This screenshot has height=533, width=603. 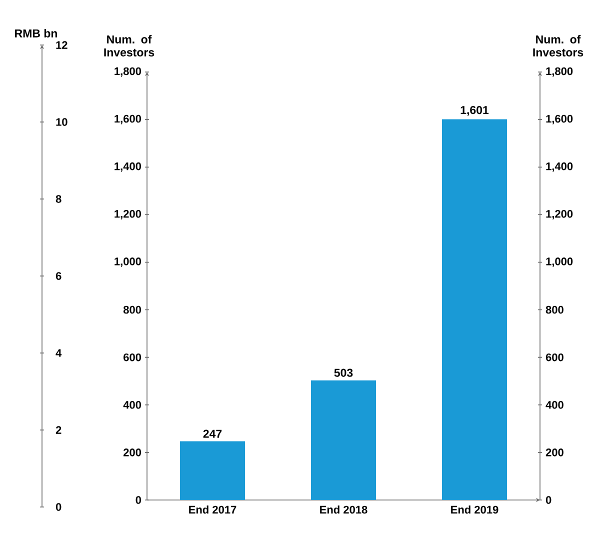 I want to click on y2-tick-label: 800, so click(x=555, y=310).